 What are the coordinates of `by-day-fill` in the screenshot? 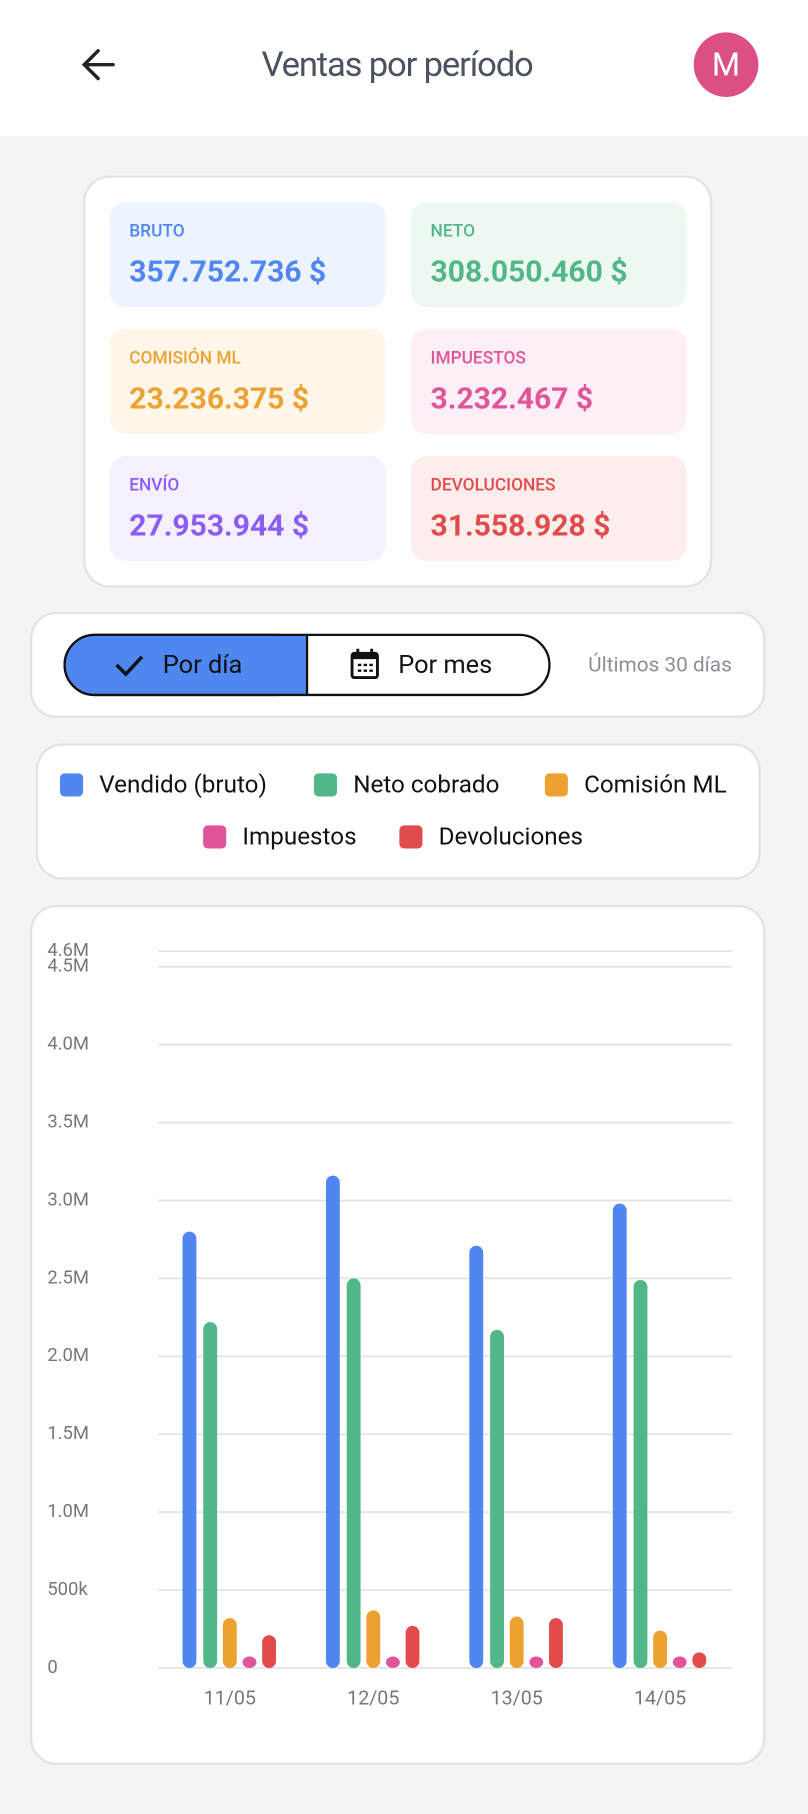 It's located at (186, 664).